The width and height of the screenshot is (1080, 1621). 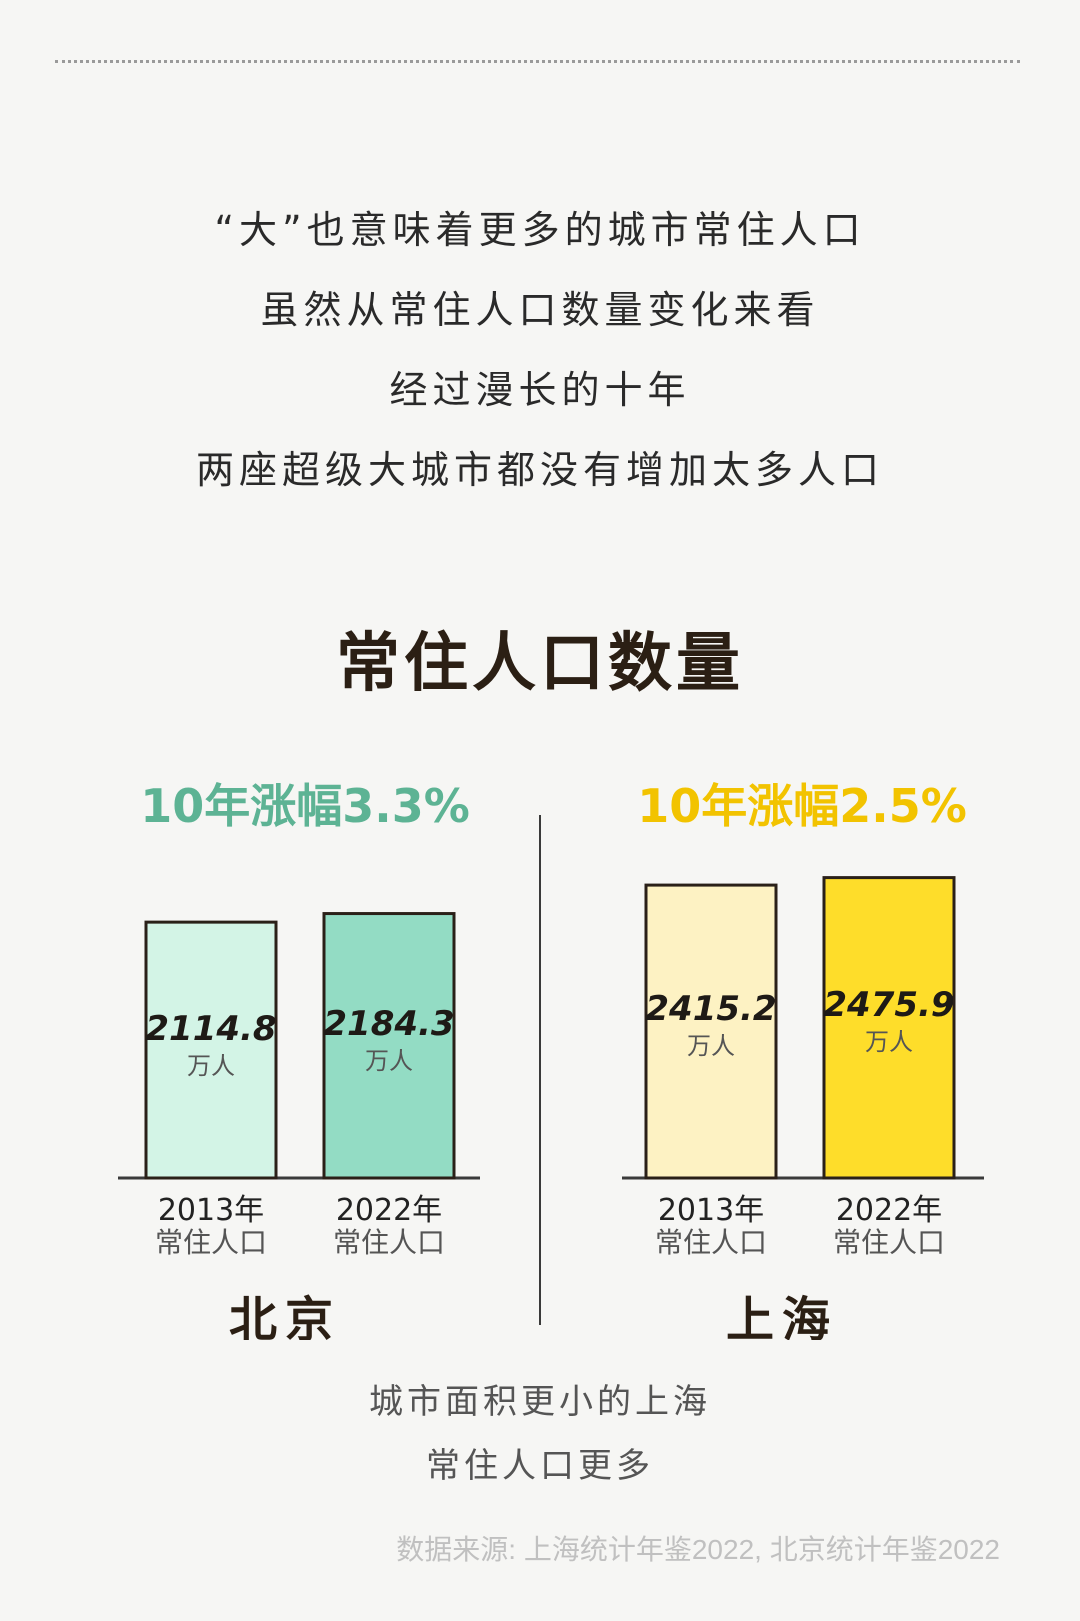 What do you see at coordinates (388, 1024) in the screenshot?
I see `bar-value-label: 2184.3` at bounding box center [388, 1024].